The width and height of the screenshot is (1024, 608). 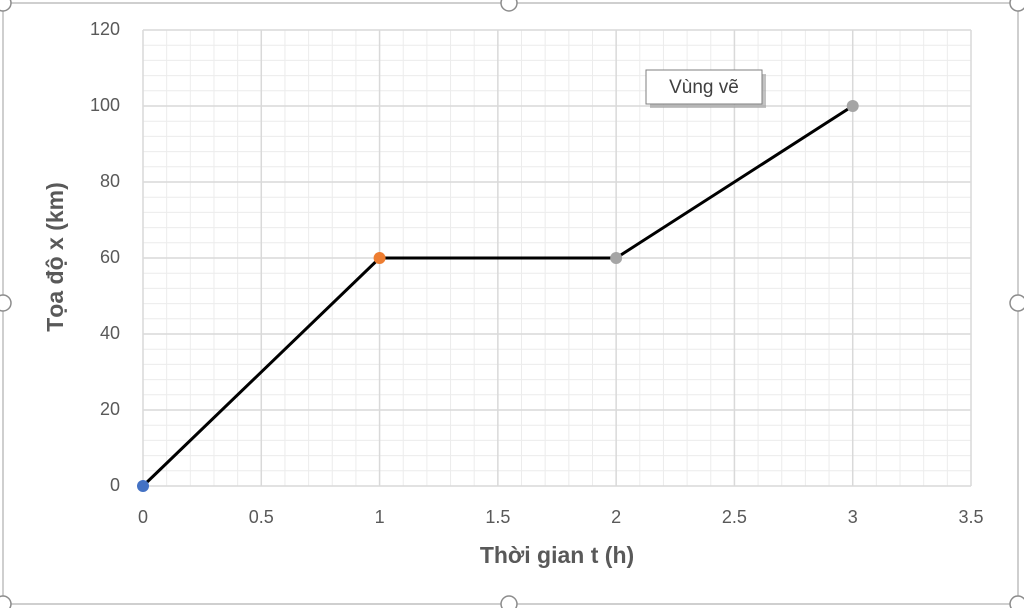 I want to click on y-tick-label: 20, so click(x=110, y=409).